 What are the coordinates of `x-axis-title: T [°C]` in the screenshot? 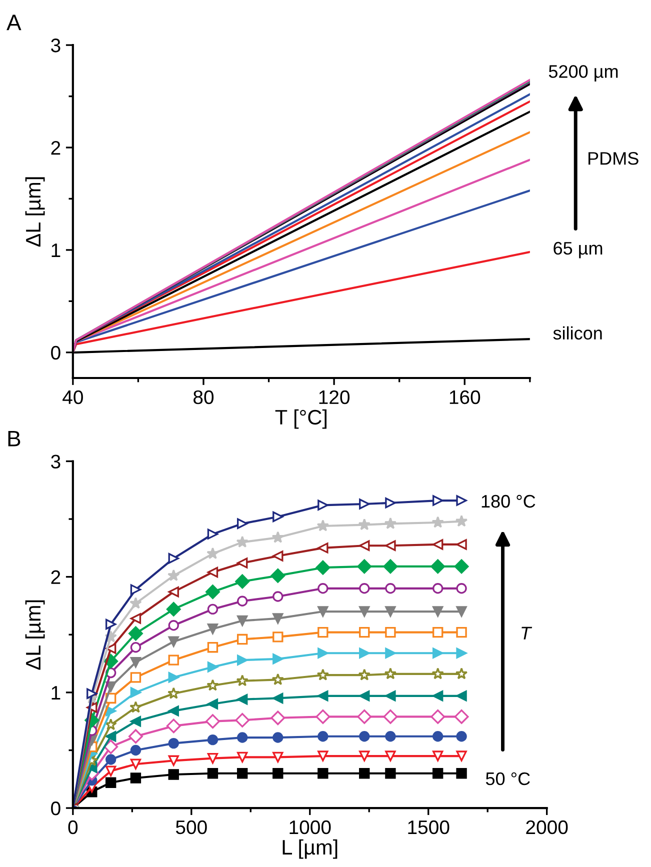 It's located at (300, 419).